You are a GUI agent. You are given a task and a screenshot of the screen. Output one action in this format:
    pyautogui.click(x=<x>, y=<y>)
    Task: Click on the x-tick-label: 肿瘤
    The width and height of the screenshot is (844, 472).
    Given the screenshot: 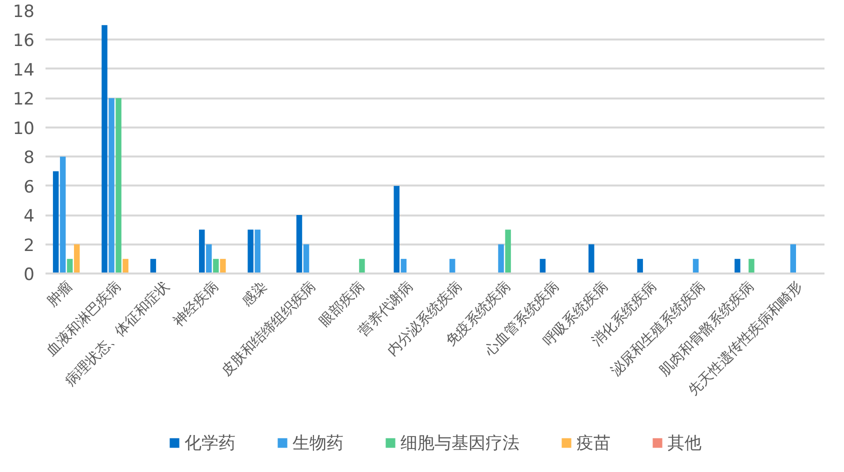 What is the action you would take?
    pyautogui.click(x=60, y=294)
    